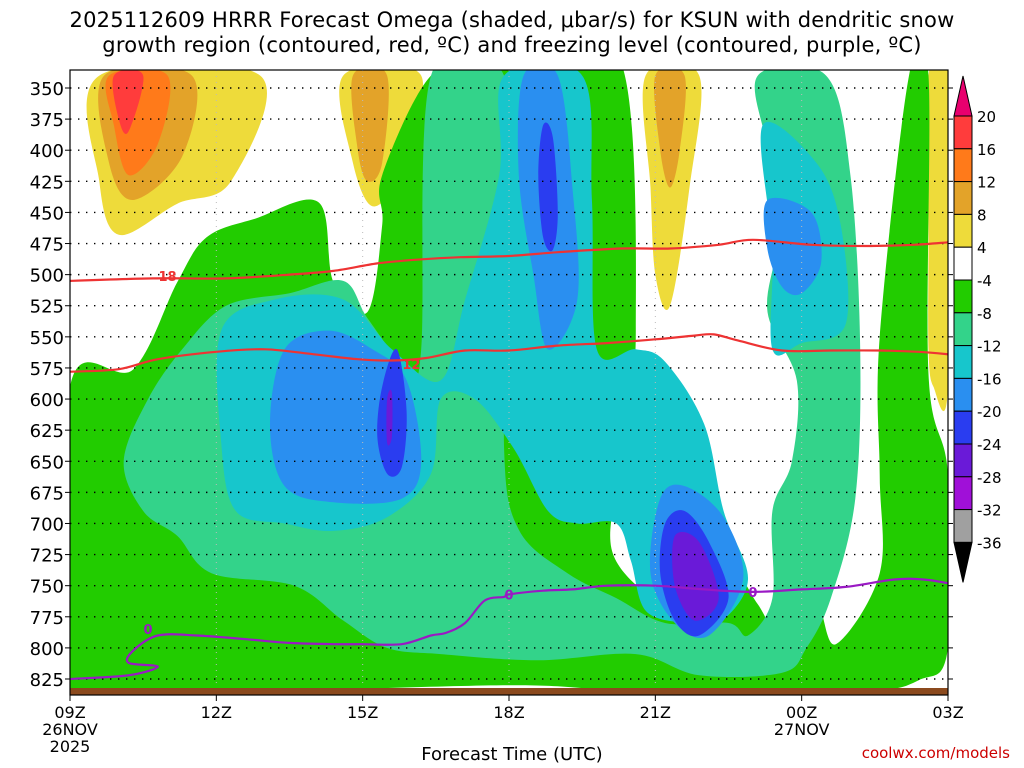 This screenshot has width=1024, height=768. I want to click on colorbar-label-3: 8, so click(982, 215).